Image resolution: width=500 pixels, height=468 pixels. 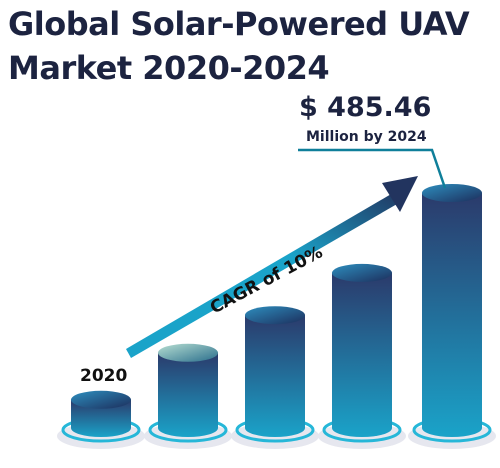 I want to click on growth-arrow-head, so click(x=400, y=194).